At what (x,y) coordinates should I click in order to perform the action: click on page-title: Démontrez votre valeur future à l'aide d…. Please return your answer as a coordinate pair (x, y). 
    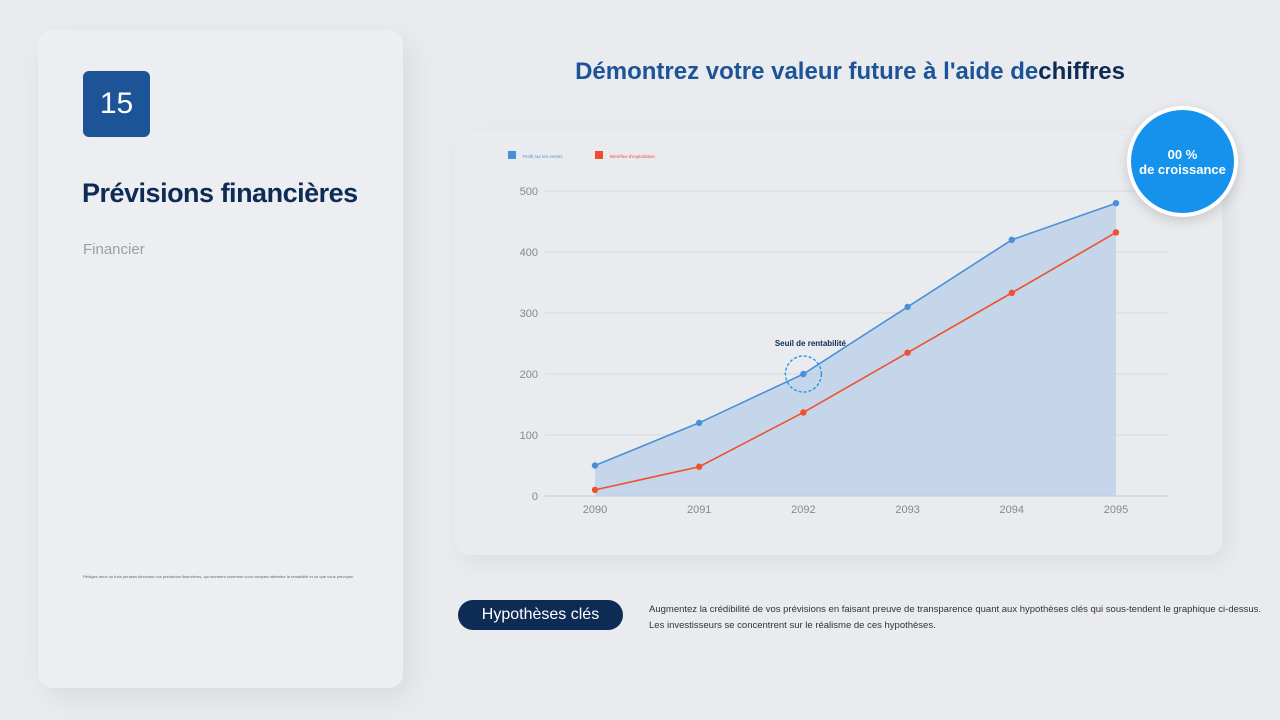
    Looking at the image, I should click on (850, 72).